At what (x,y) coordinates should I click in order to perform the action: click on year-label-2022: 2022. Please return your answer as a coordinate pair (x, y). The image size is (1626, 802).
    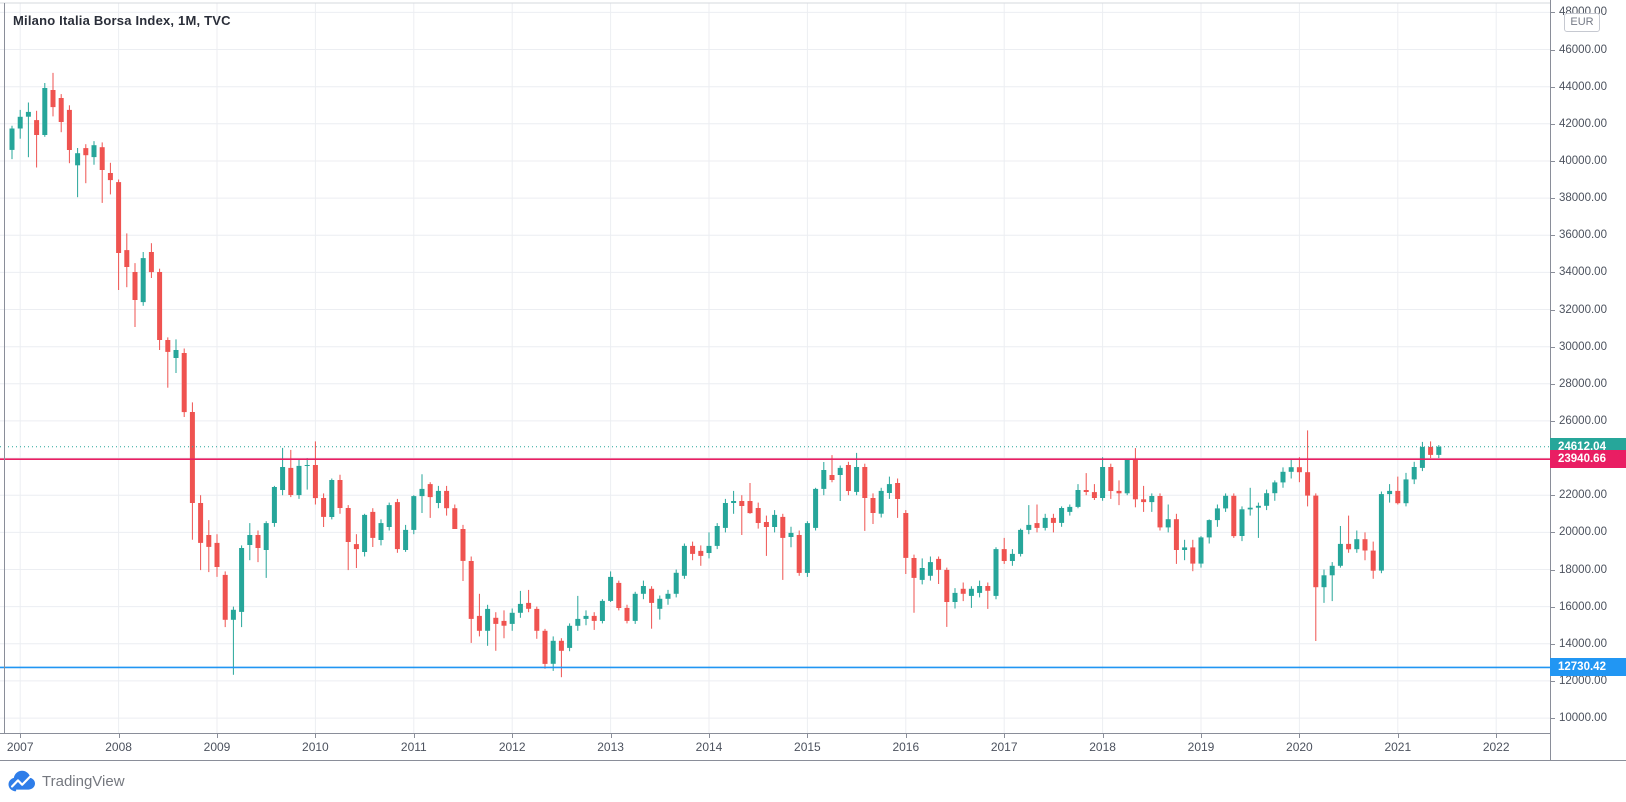
    Looking at the image, I should click on (1496, 747).